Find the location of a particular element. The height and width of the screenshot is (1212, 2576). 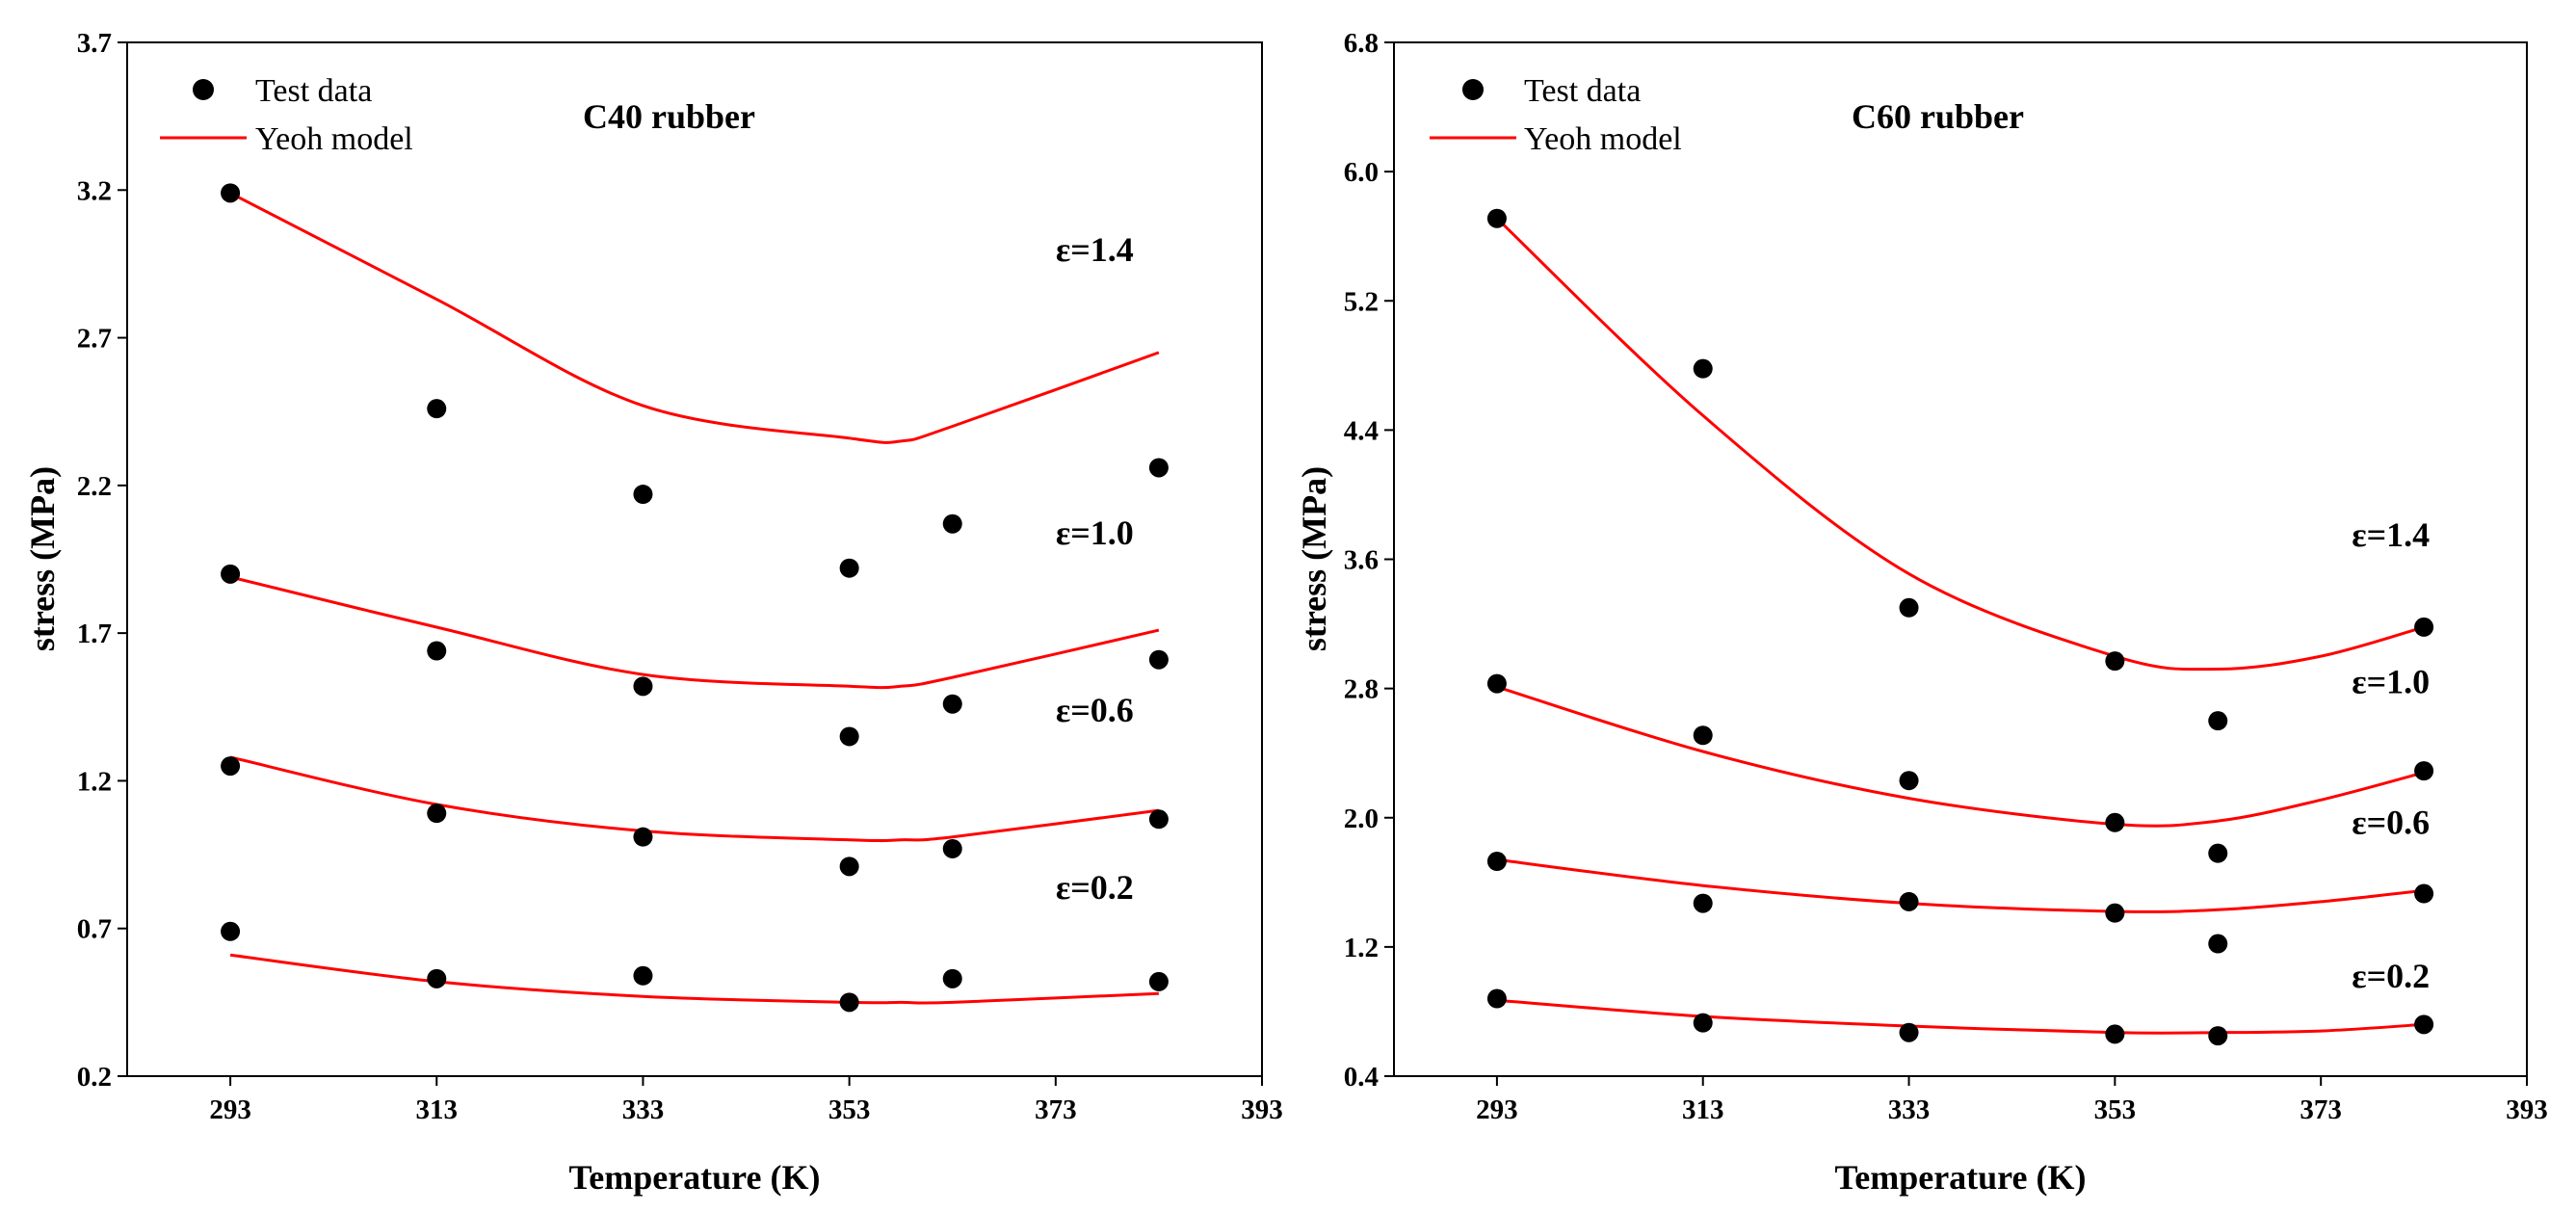

x-tick-label: 353 is located at coordinates (2115, 1109).